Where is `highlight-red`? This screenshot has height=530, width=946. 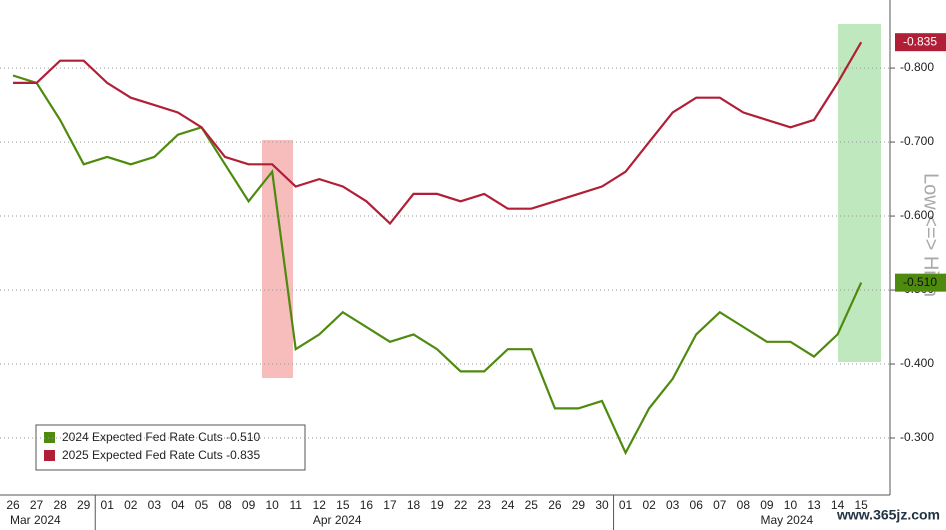
highlight-red is located at coordinates (277, 259).